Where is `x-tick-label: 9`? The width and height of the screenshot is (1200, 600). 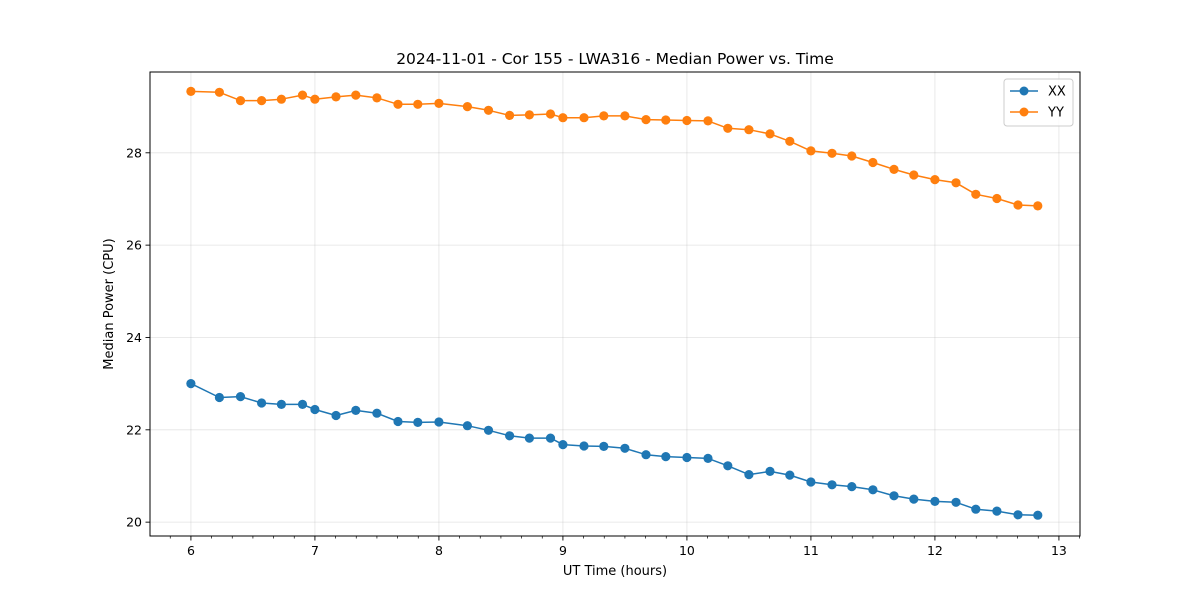
x-tick-label: 9 is located at coordinates (563, 550).